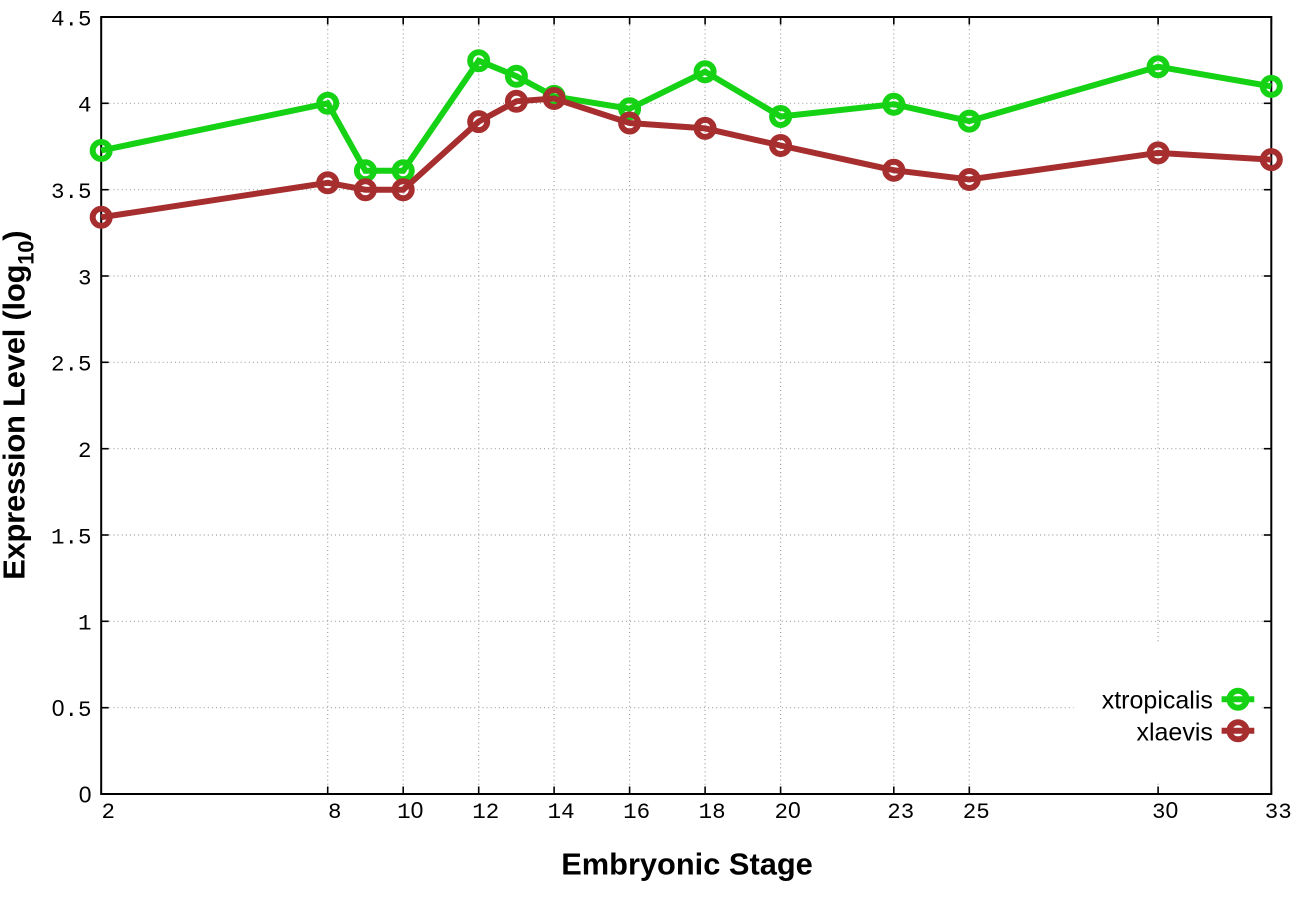 The height and width of the screenshot is (912, 1296). I want to click on svg-text: 14, so click(561, 812).